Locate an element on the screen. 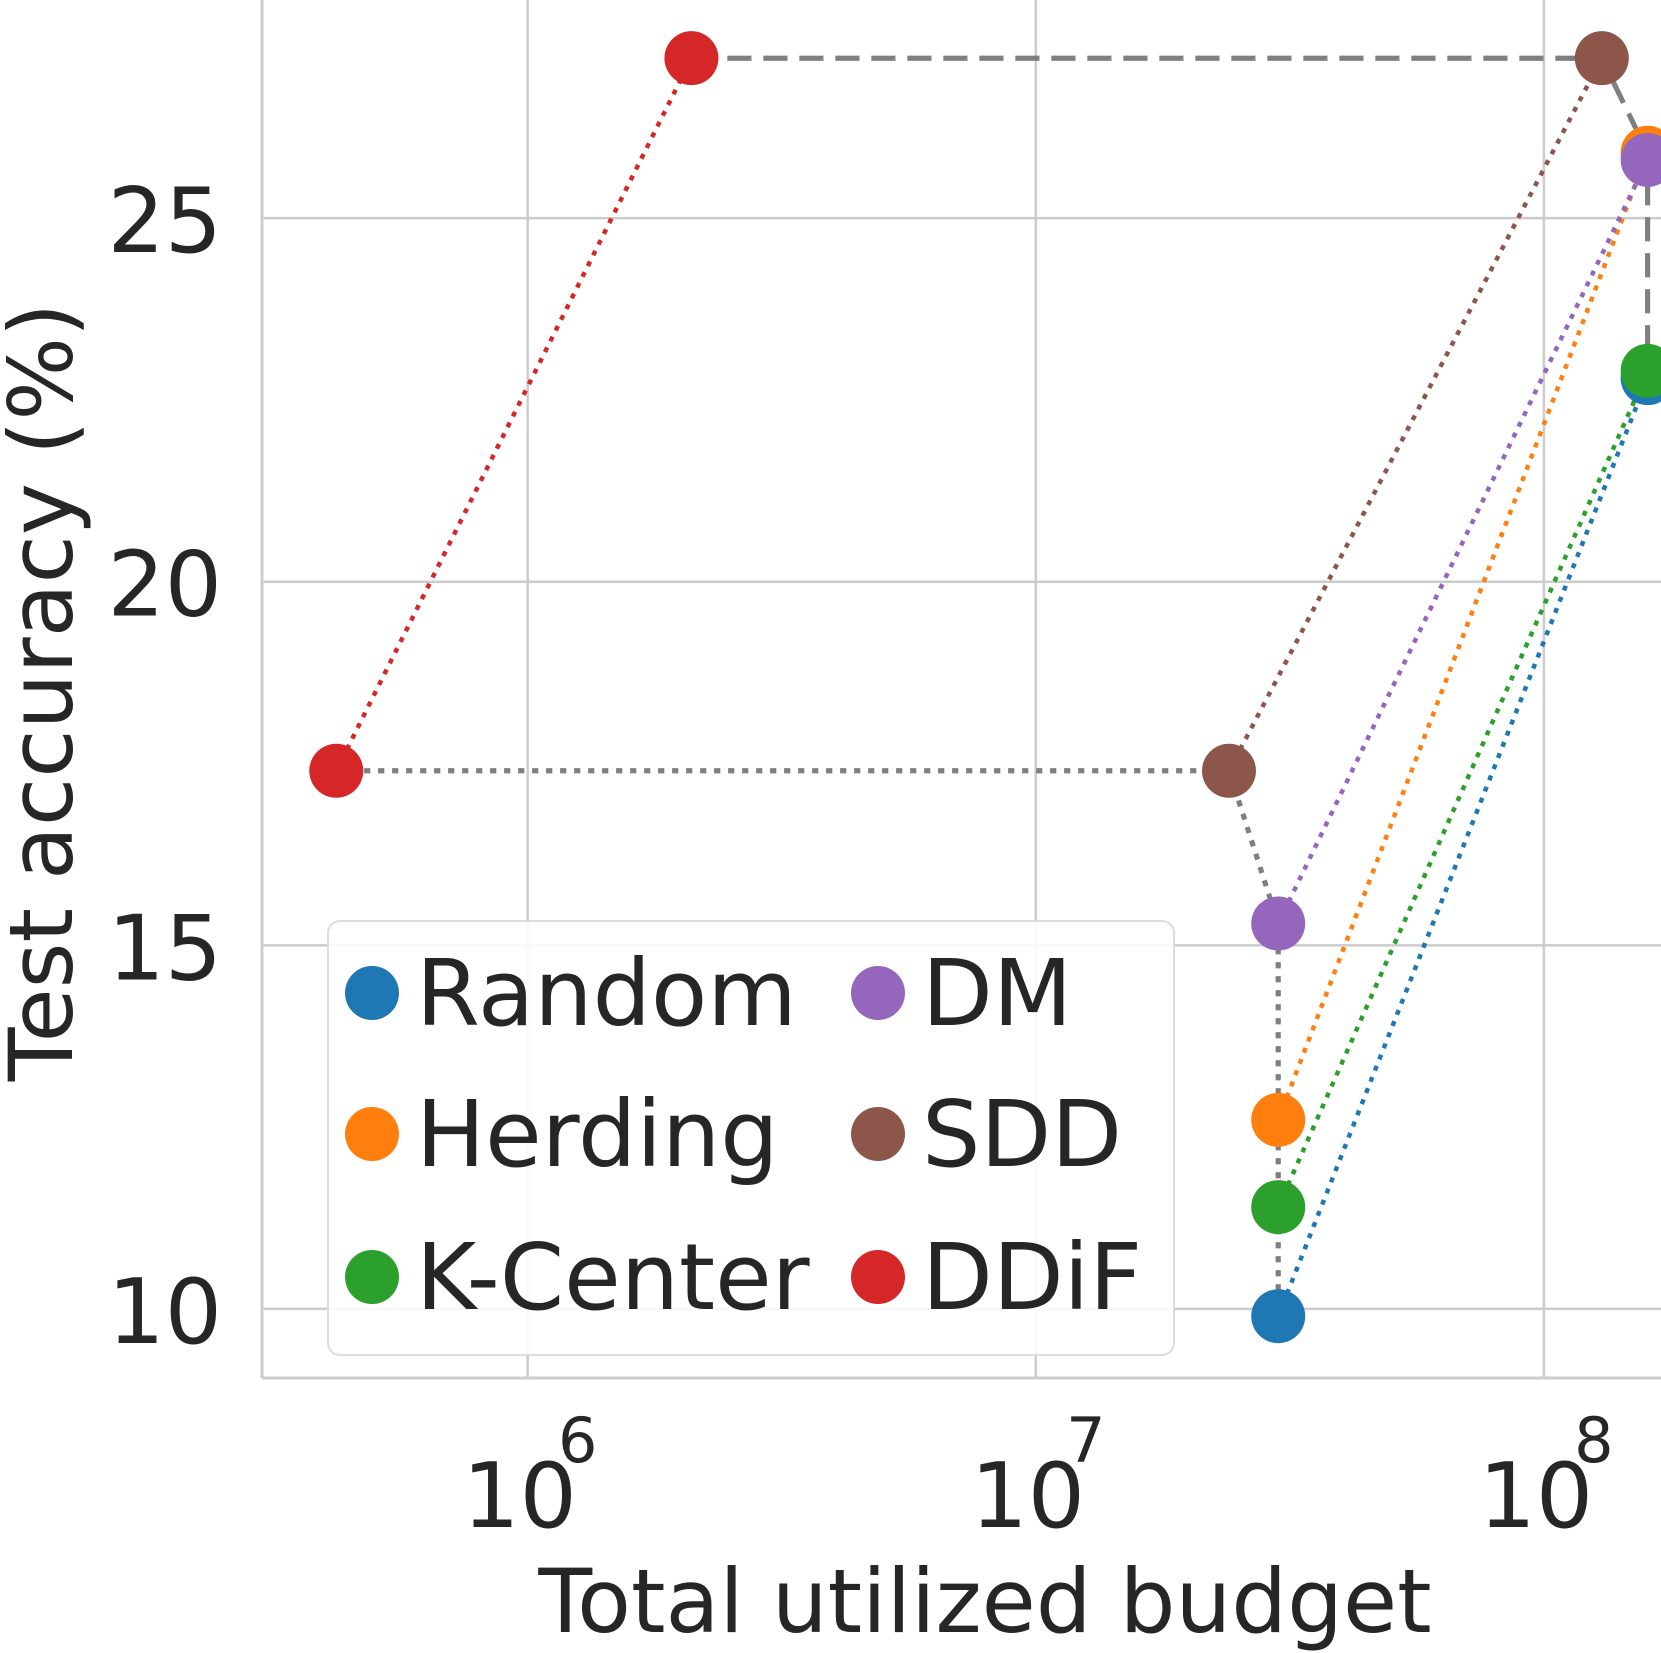 Image resolution: width=1661 pixels, height=1653 pixels. series-line-herding is located at coordinates (1463, 636).